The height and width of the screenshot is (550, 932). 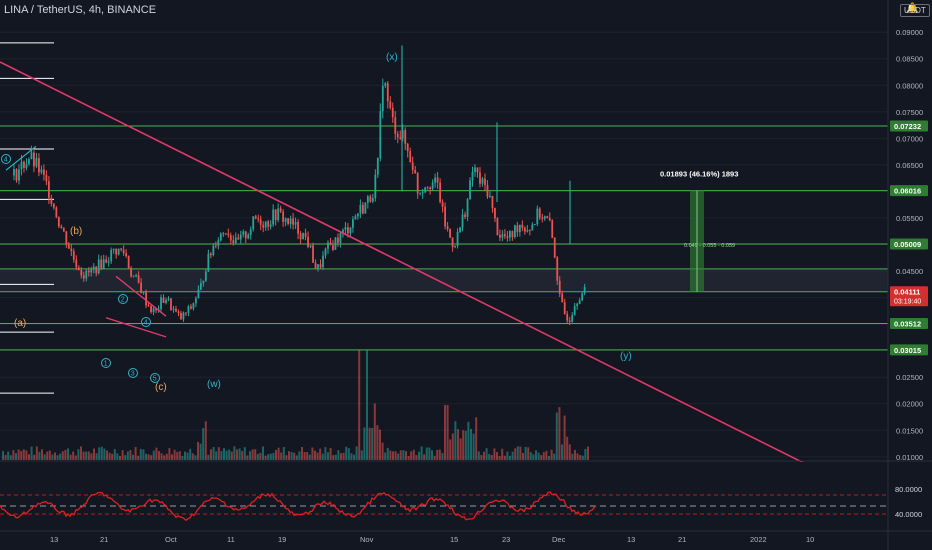 What do you see at coordinates (20, 323) in the screenshot?
I see `wave-label: (a)` at bounding box center [20, 323].